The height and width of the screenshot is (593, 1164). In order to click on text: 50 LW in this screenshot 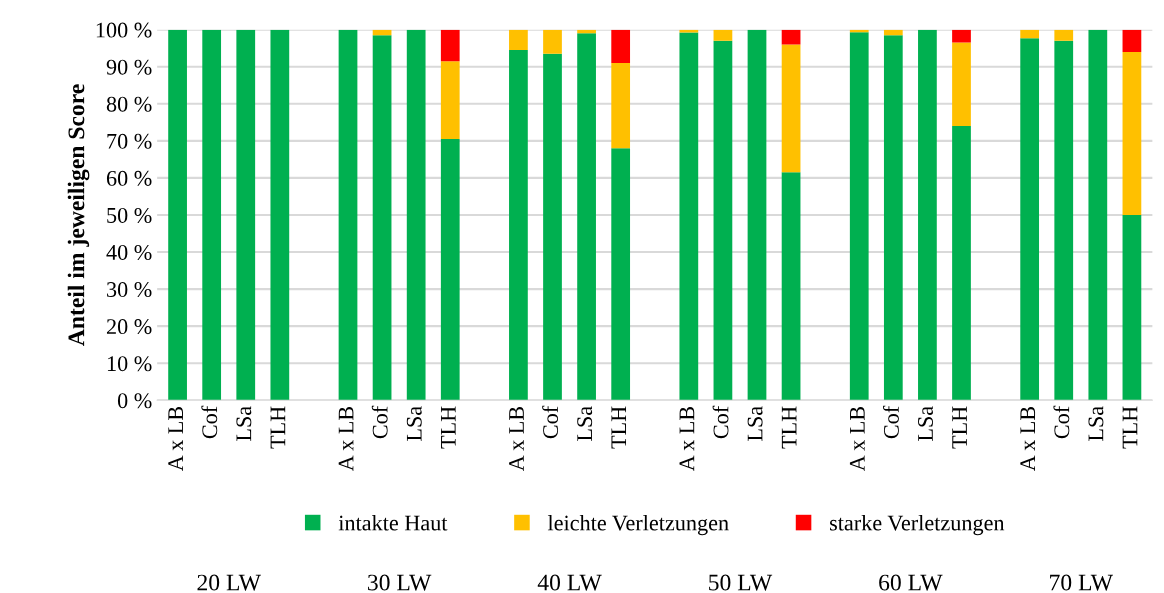, I will do `click(741, 582)`.